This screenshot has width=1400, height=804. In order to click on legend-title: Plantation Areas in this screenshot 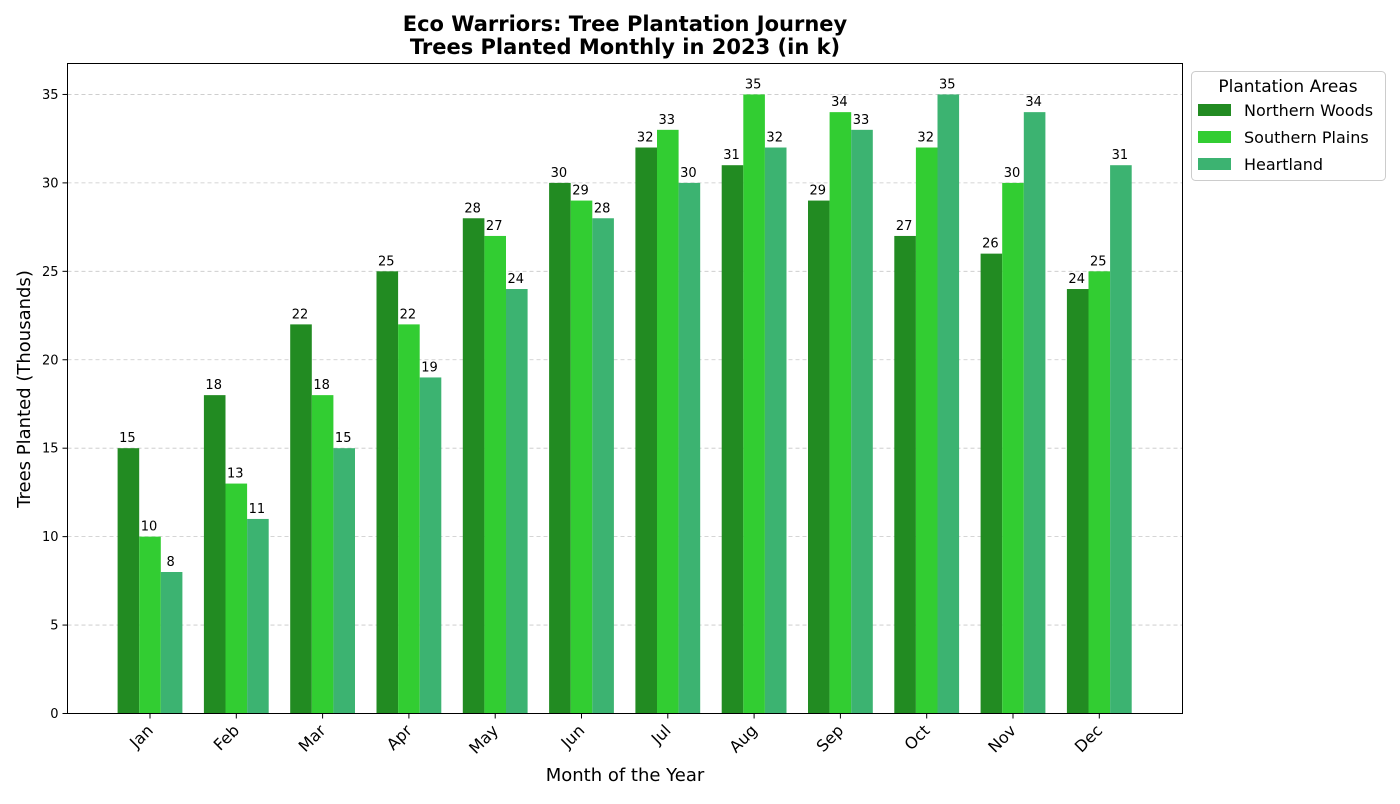, I will do `click(1287, 87)`.